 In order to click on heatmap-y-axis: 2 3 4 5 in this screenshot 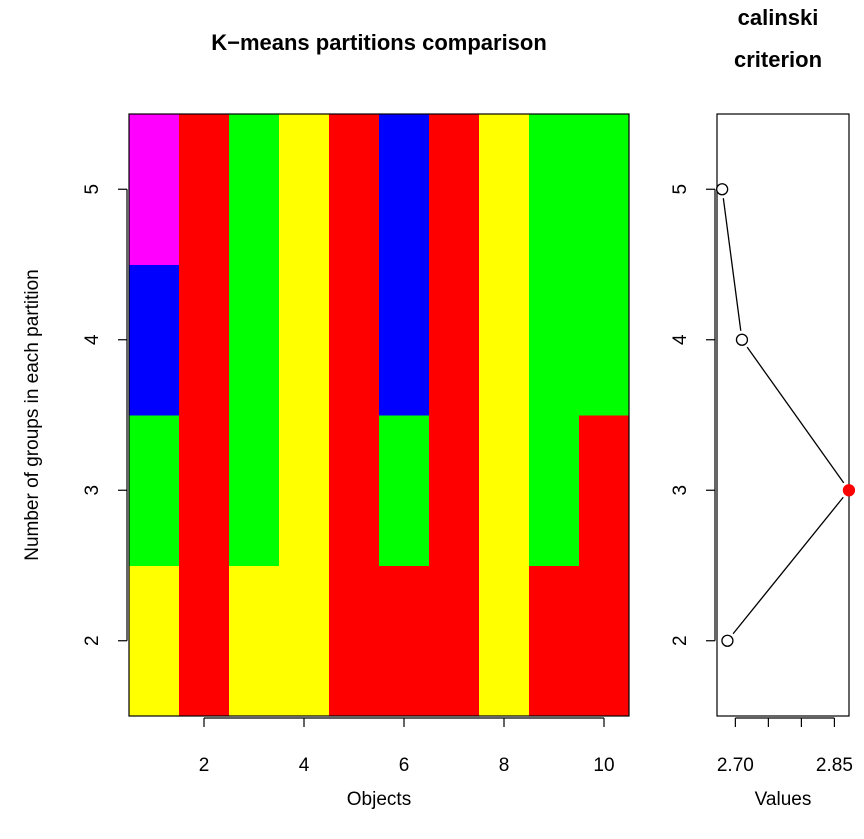, I will do `click(105, 415)`.